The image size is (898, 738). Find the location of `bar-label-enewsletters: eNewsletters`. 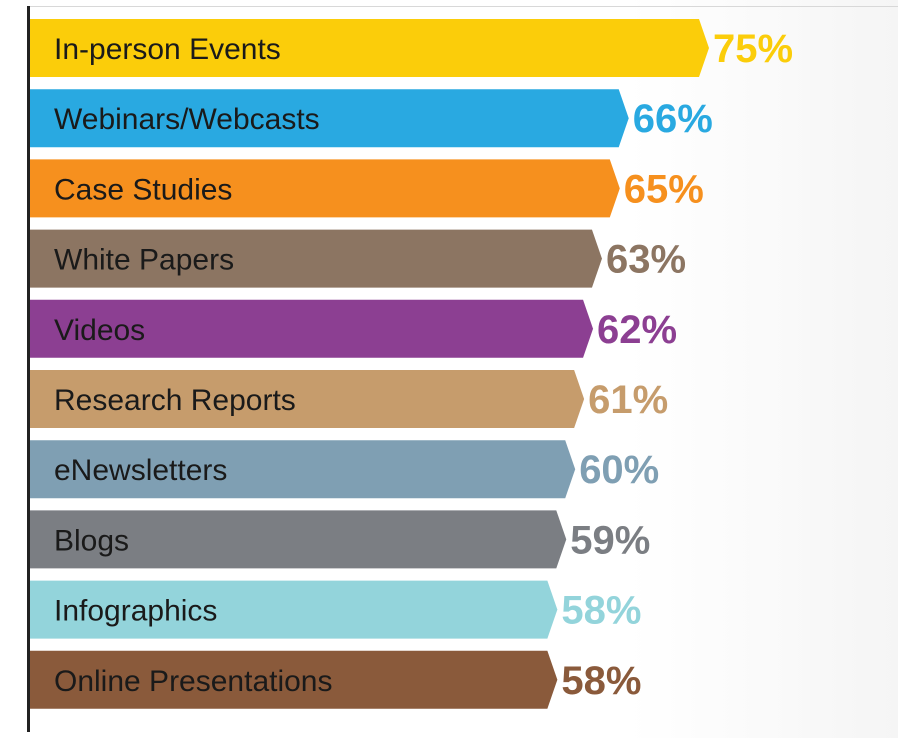

bar-label-enewsletters: eNewsletters is located at coordinates (140, 470).